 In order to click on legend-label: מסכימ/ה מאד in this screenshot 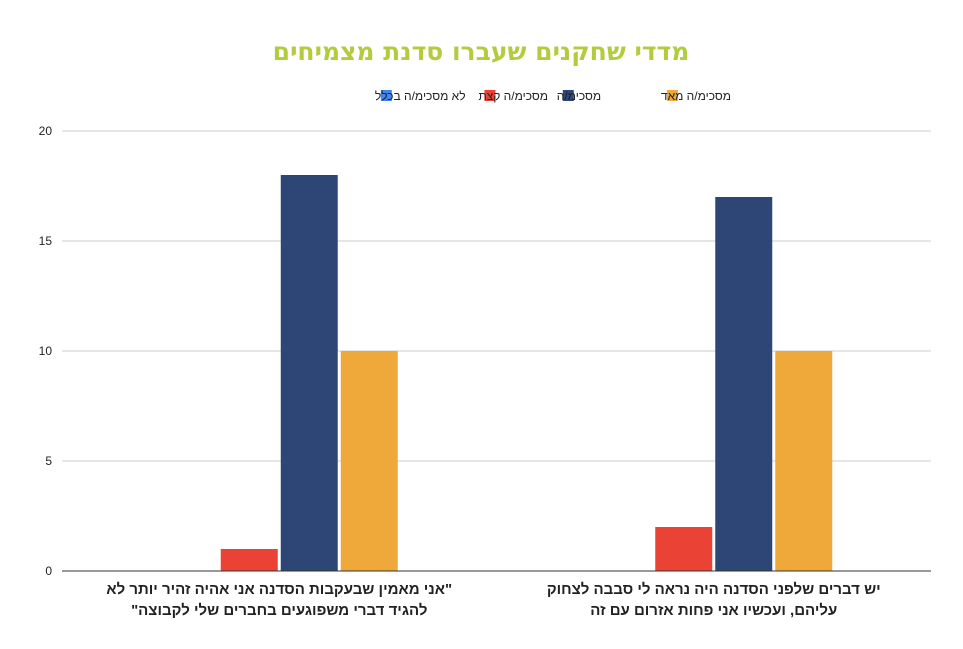, I will do `click(696, 96)`.